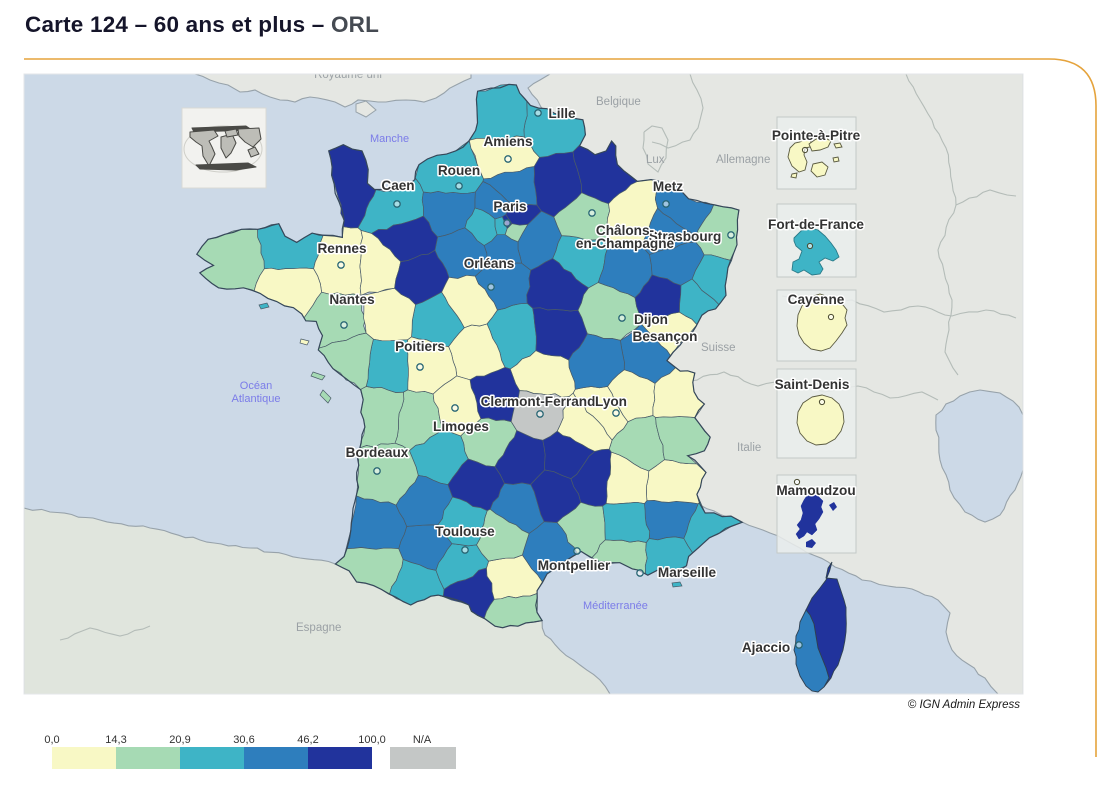 The width and height of the screenshot is (1112, 789). Describe the element at coordinates (816, 135) in the screenshot. I see `svg-text: Pointe-à-Pitre` at that location.